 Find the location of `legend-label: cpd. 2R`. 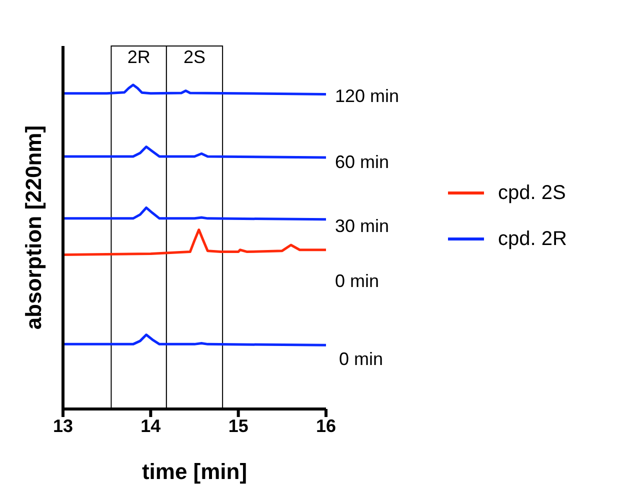

legend-label: cpd. 2R is located at coordinates (532, 239).